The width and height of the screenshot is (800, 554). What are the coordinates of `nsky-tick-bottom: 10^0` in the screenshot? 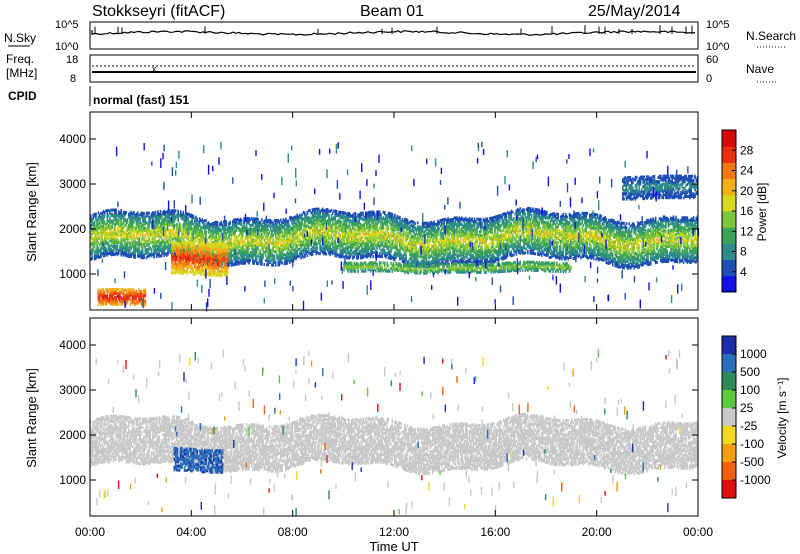 It's located at (67, 47).